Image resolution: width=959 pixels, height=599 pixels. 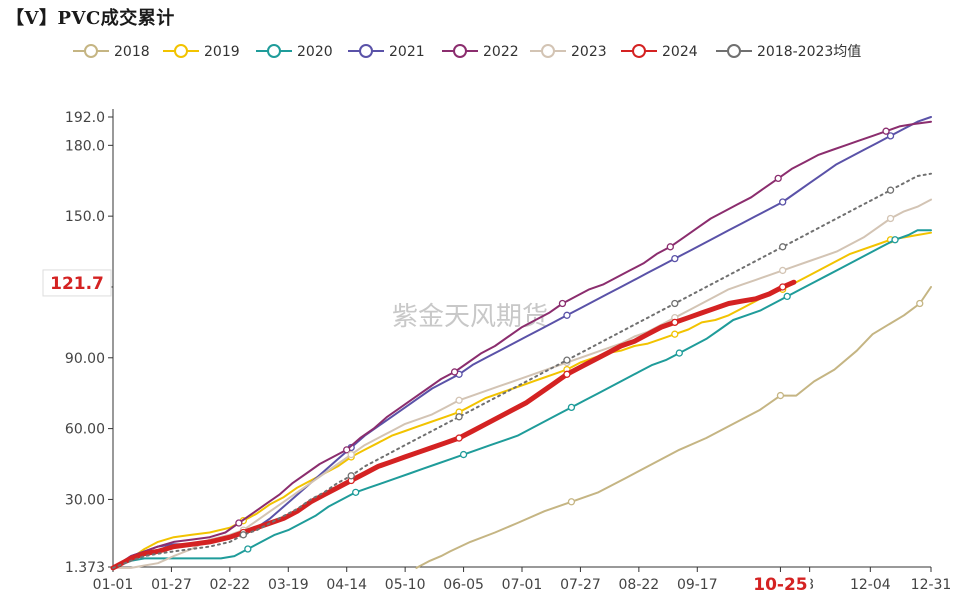 What do you see at coordinates (85, 146) in the screenshot?
I see `y-tick-label: 180.0` at bounding box center [85, 146].